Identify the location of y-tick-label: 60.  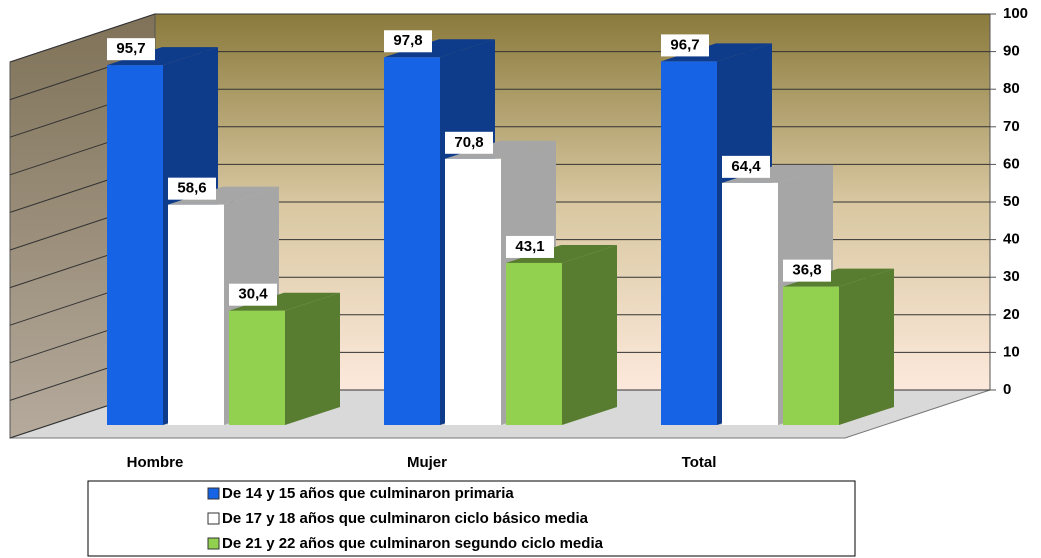
(1011, 163).